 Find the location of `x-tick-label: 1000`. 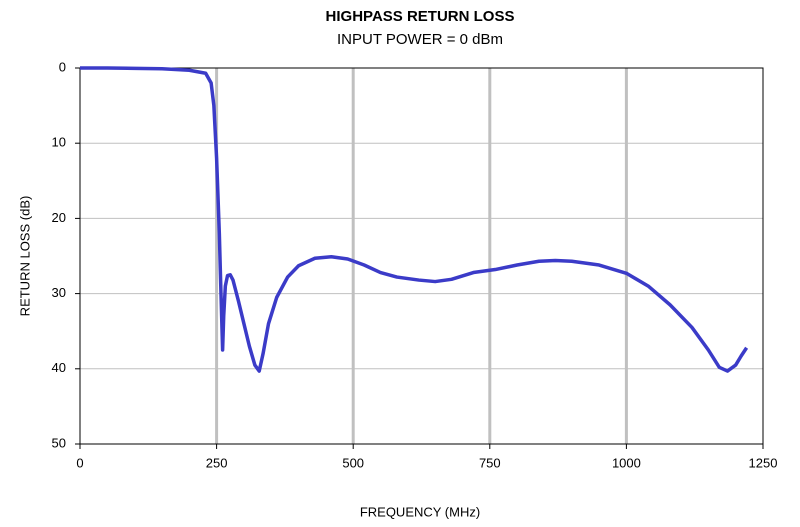

x-tick-label: 1000 is located at coordinates (626, 462).